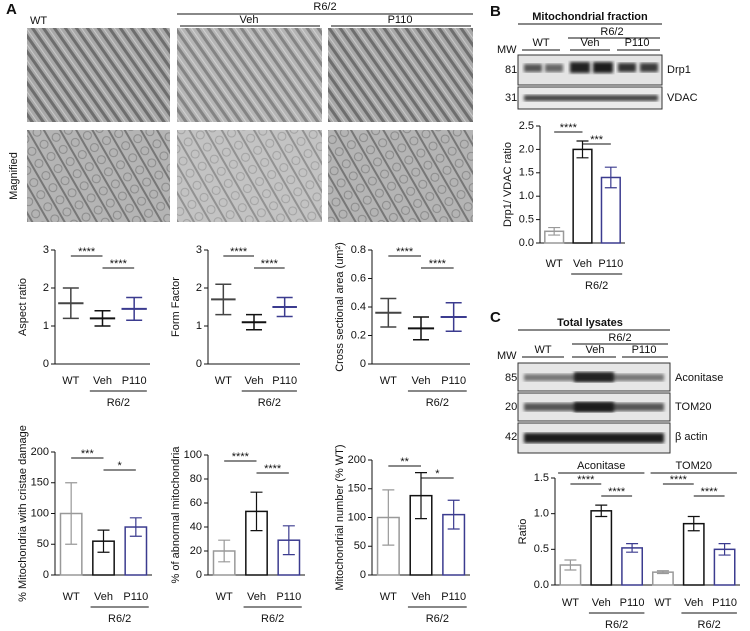 This screenshot has height=631, width=750. Describe the element at coordinates (23, 307) in the screenshot. I see `y-axis-title: Aspect ratio` at that location.